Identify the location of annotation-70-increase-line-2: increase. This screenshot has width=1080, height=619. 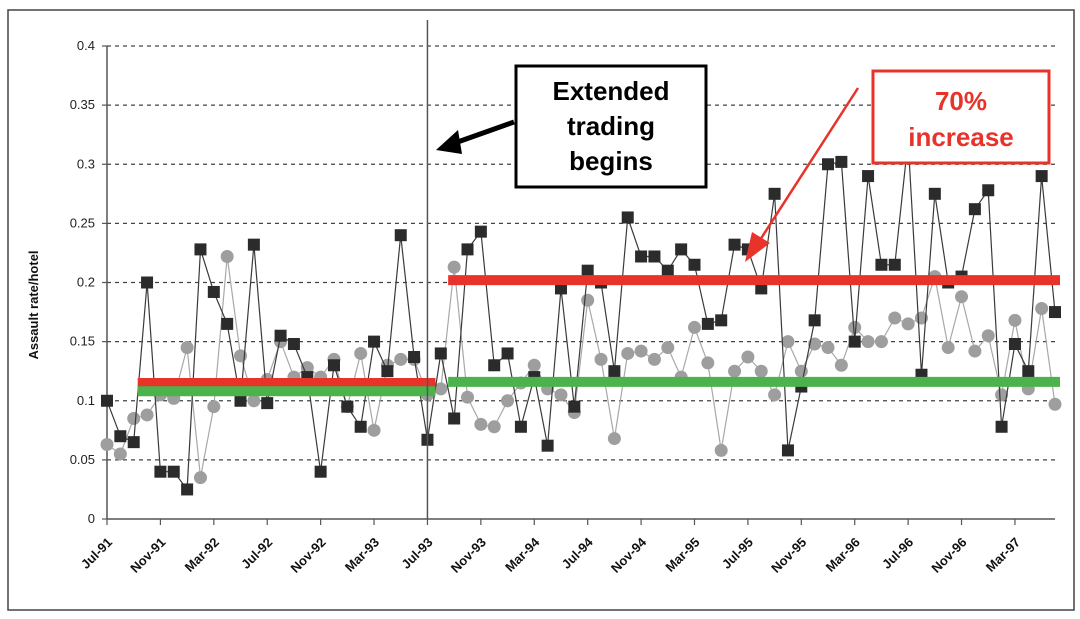
(961, 137).